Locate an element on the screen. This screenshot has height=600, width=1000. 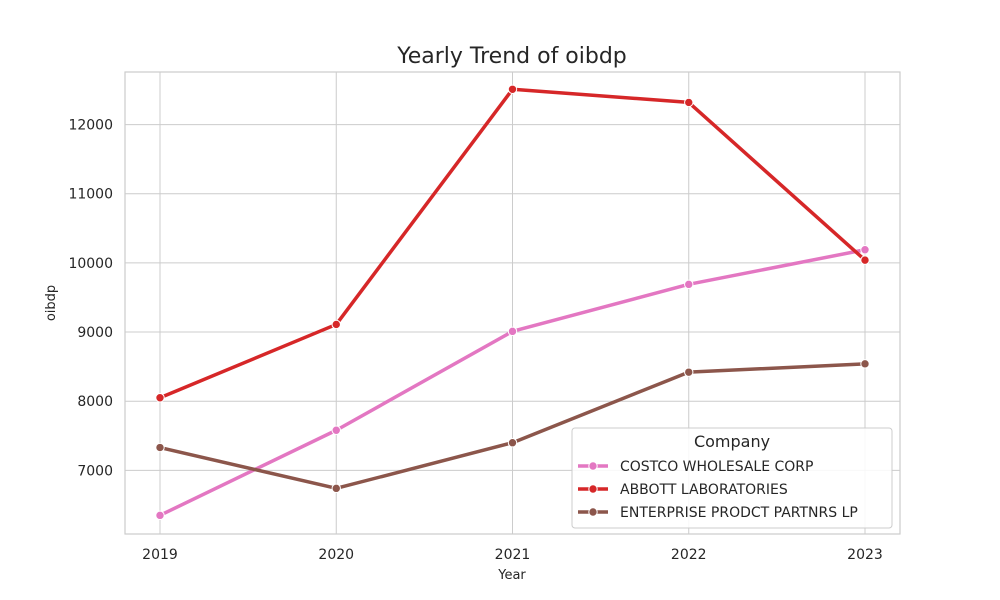
x-tick-label: 2021 is located at coordinates (513, 555).